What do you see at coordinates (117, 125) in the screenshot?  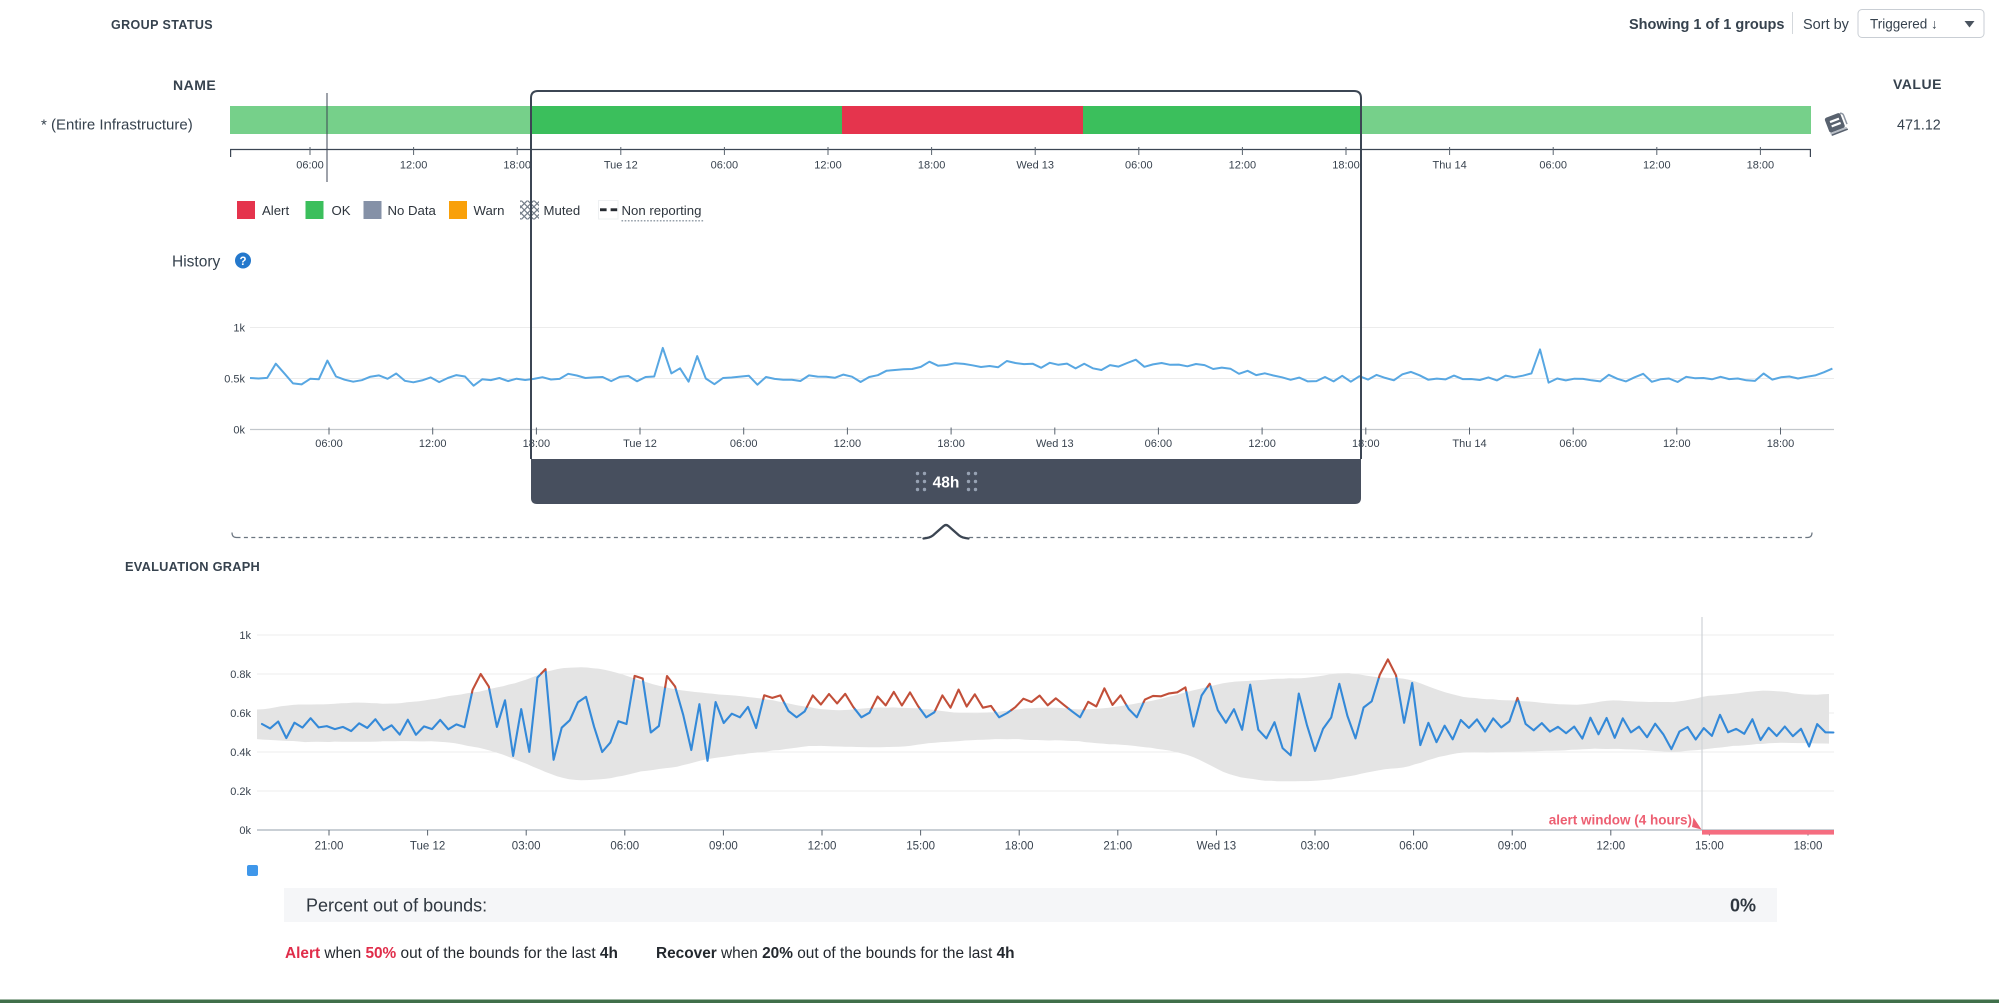 I see `svg-text: * (Entire Infrastructure)` at bounding box center [117, 125].